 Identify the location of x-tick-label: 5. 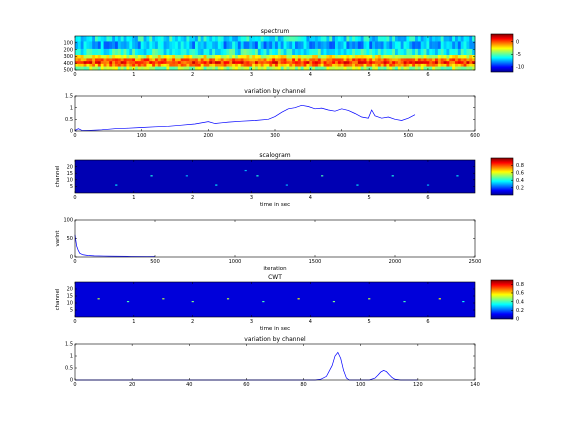
(369, 75).